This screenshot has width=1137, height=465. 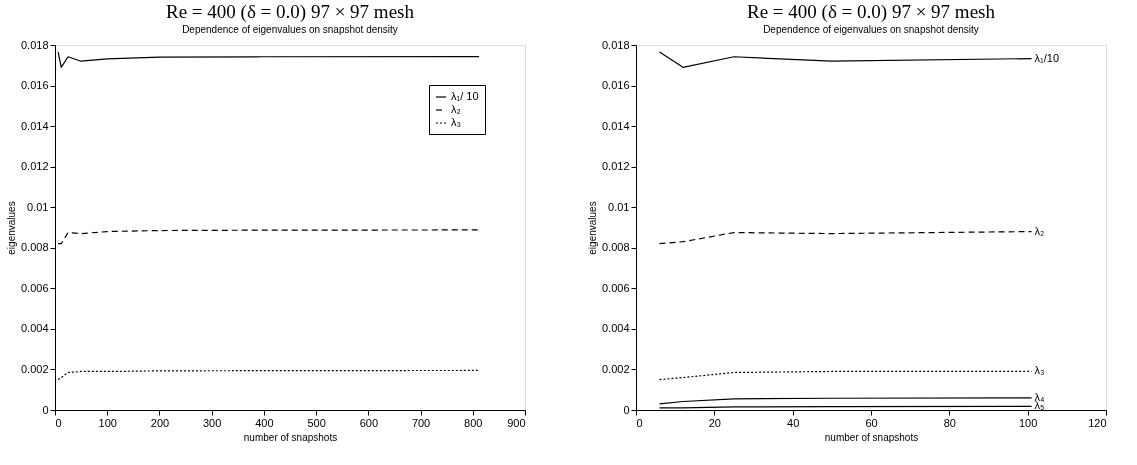 What do you see at coordinates (1039, 370) in the screenshot?
I see `series-label: λ₃` at bounding box center [1039, 370].